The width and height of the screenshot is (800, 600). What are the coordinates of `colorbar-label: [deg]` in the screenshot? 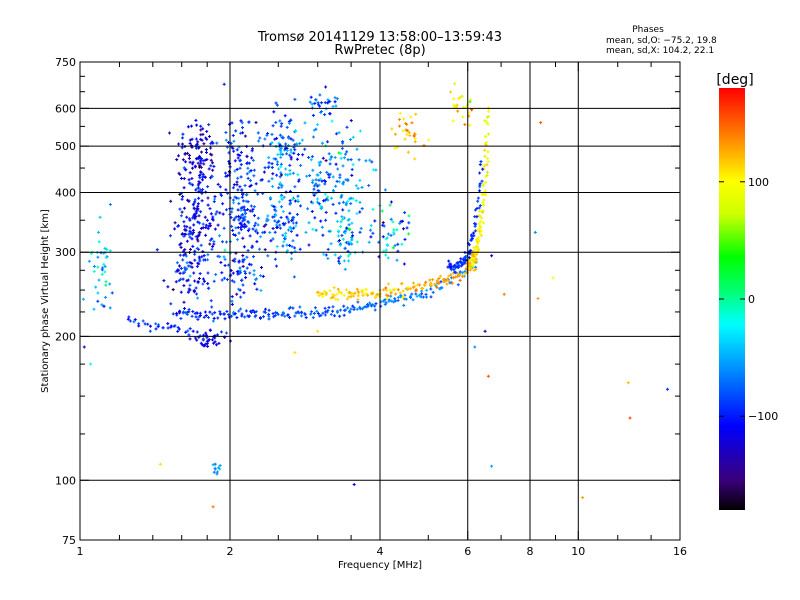 It's located at (734, 80).